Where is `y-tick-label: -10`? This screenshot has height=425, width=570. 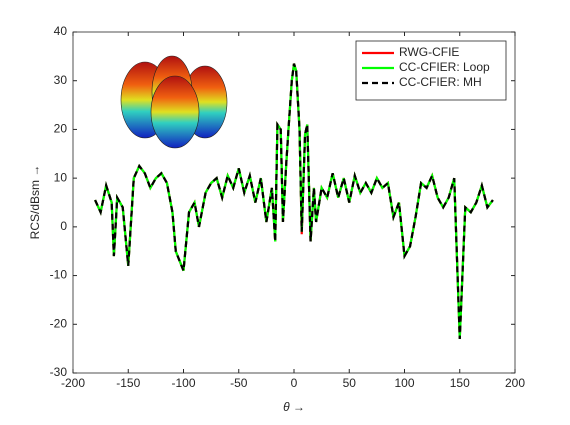 y-tick-label: -10 is located at coordinates (59, 275).